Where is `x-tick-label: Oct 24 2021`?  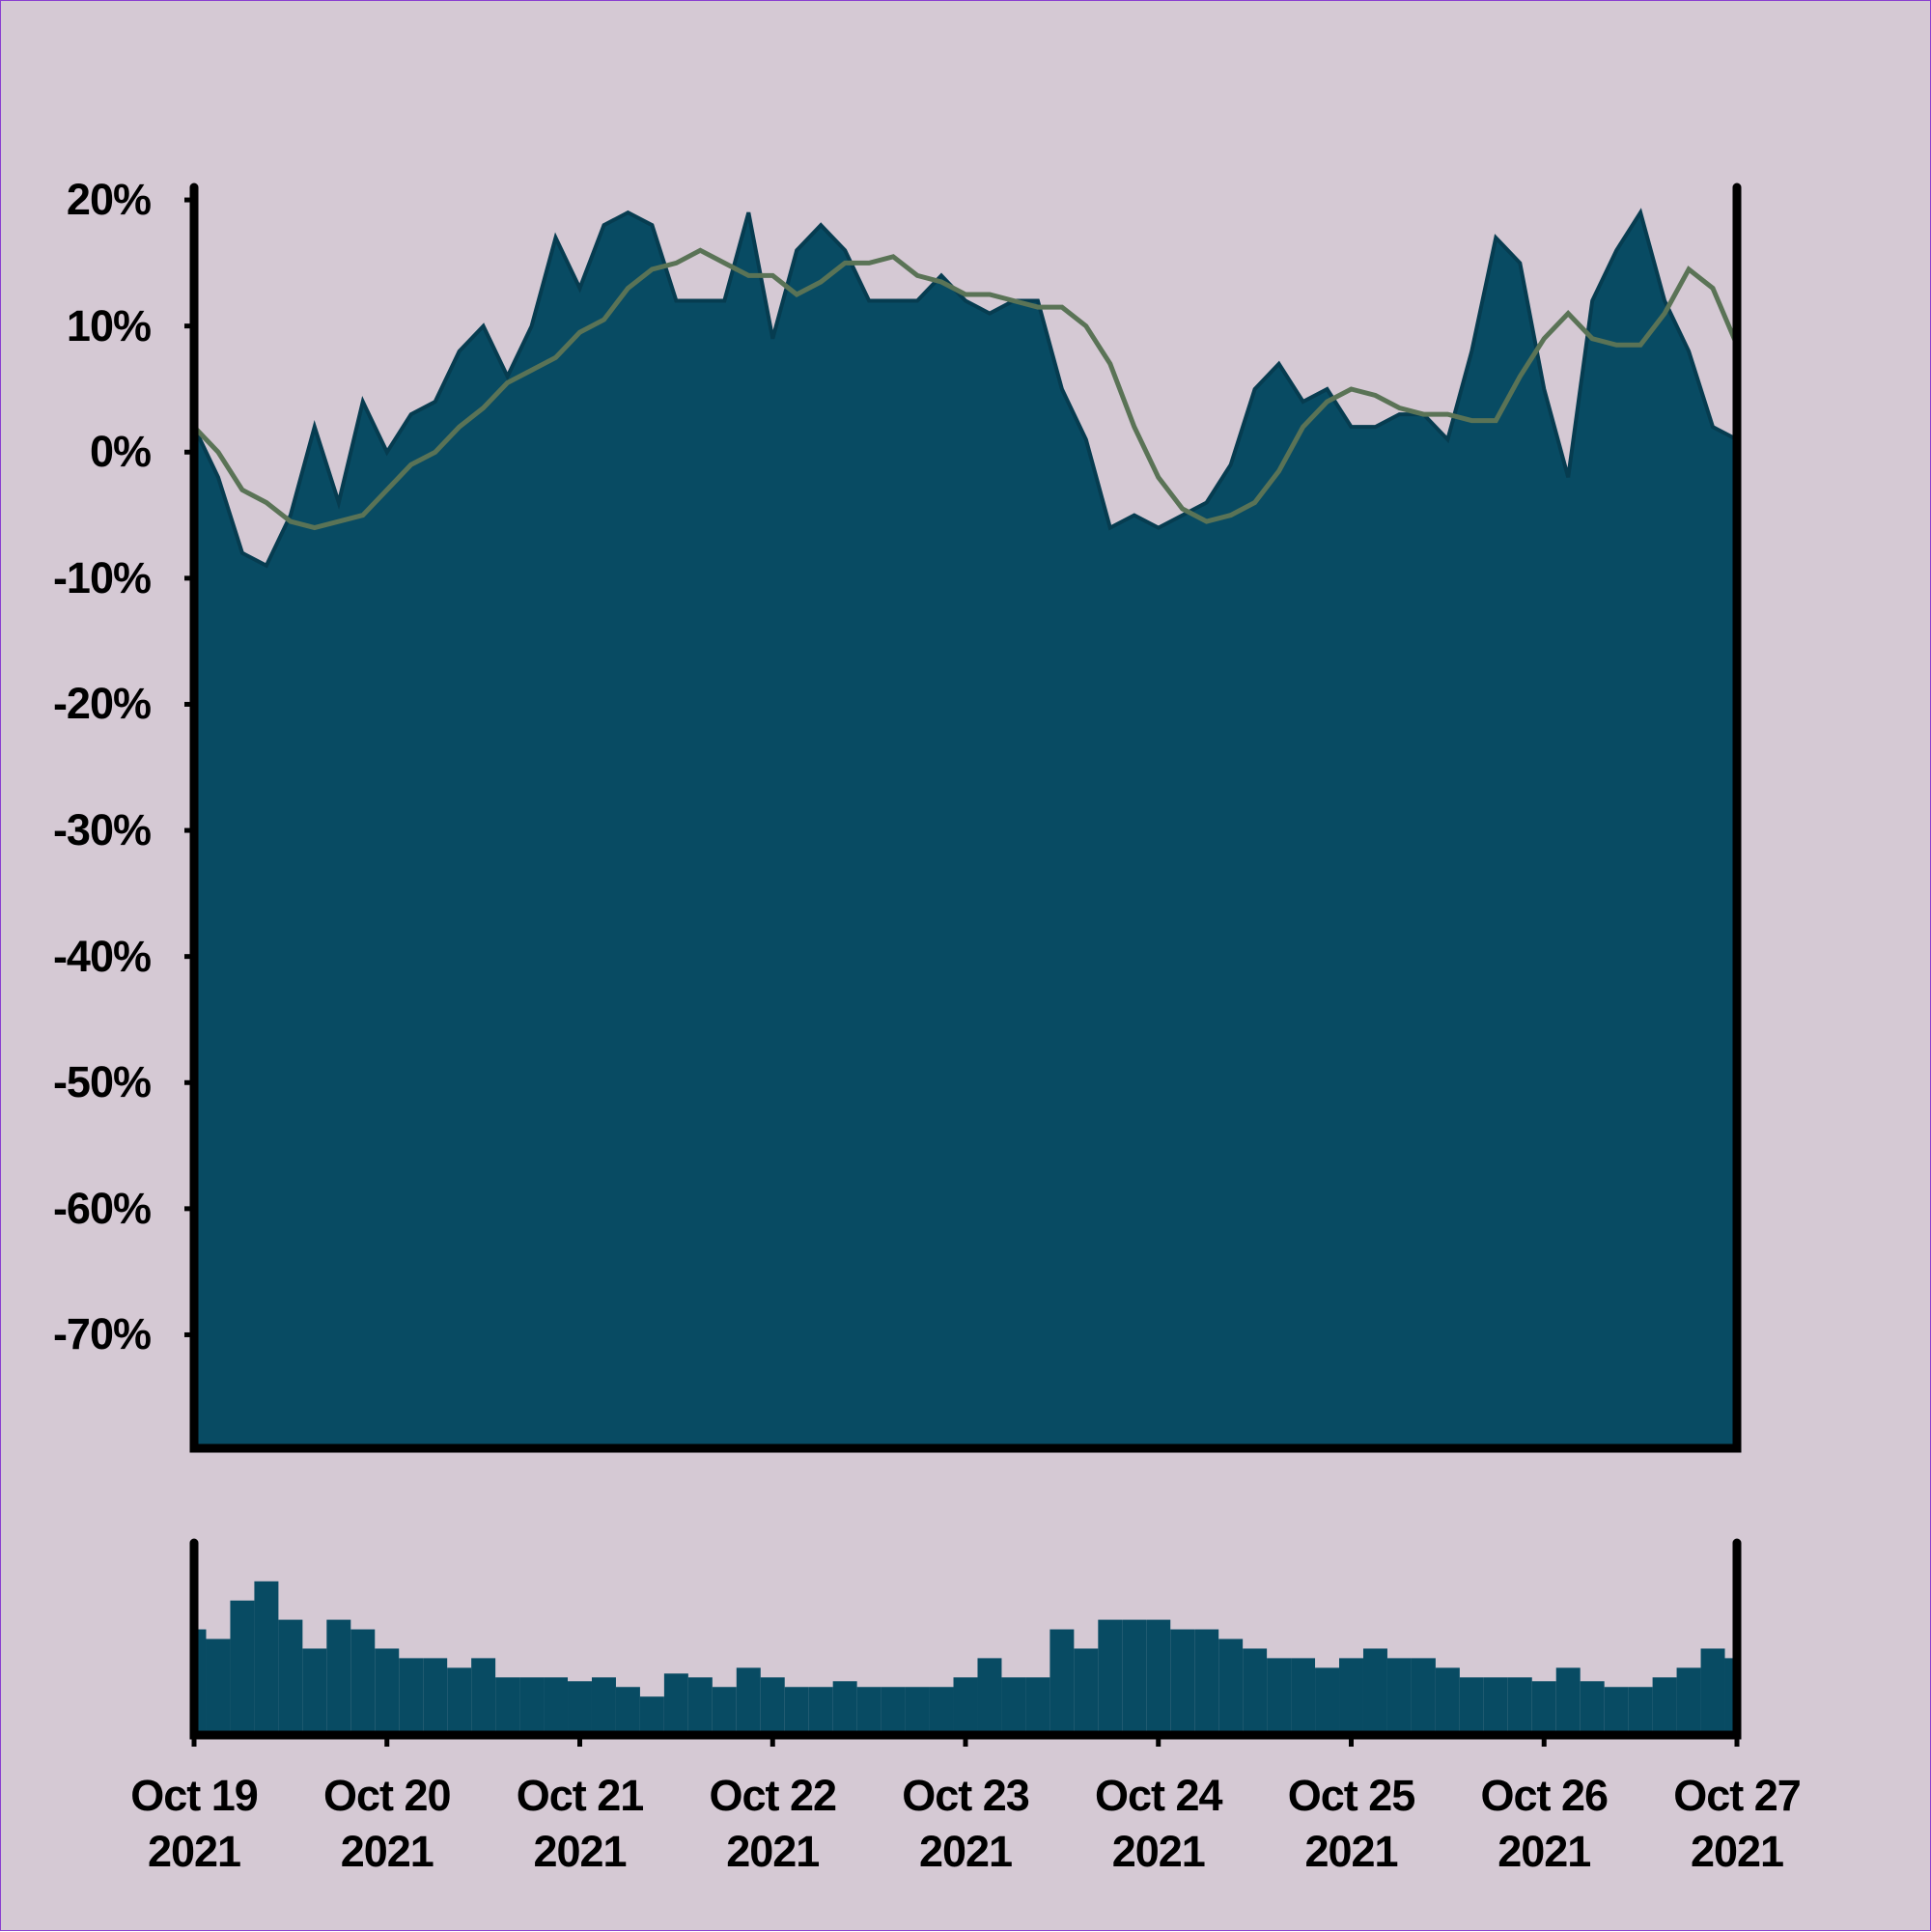
x-tick-label: Oct 24 2021 is located at coordinates (1158, 1824).